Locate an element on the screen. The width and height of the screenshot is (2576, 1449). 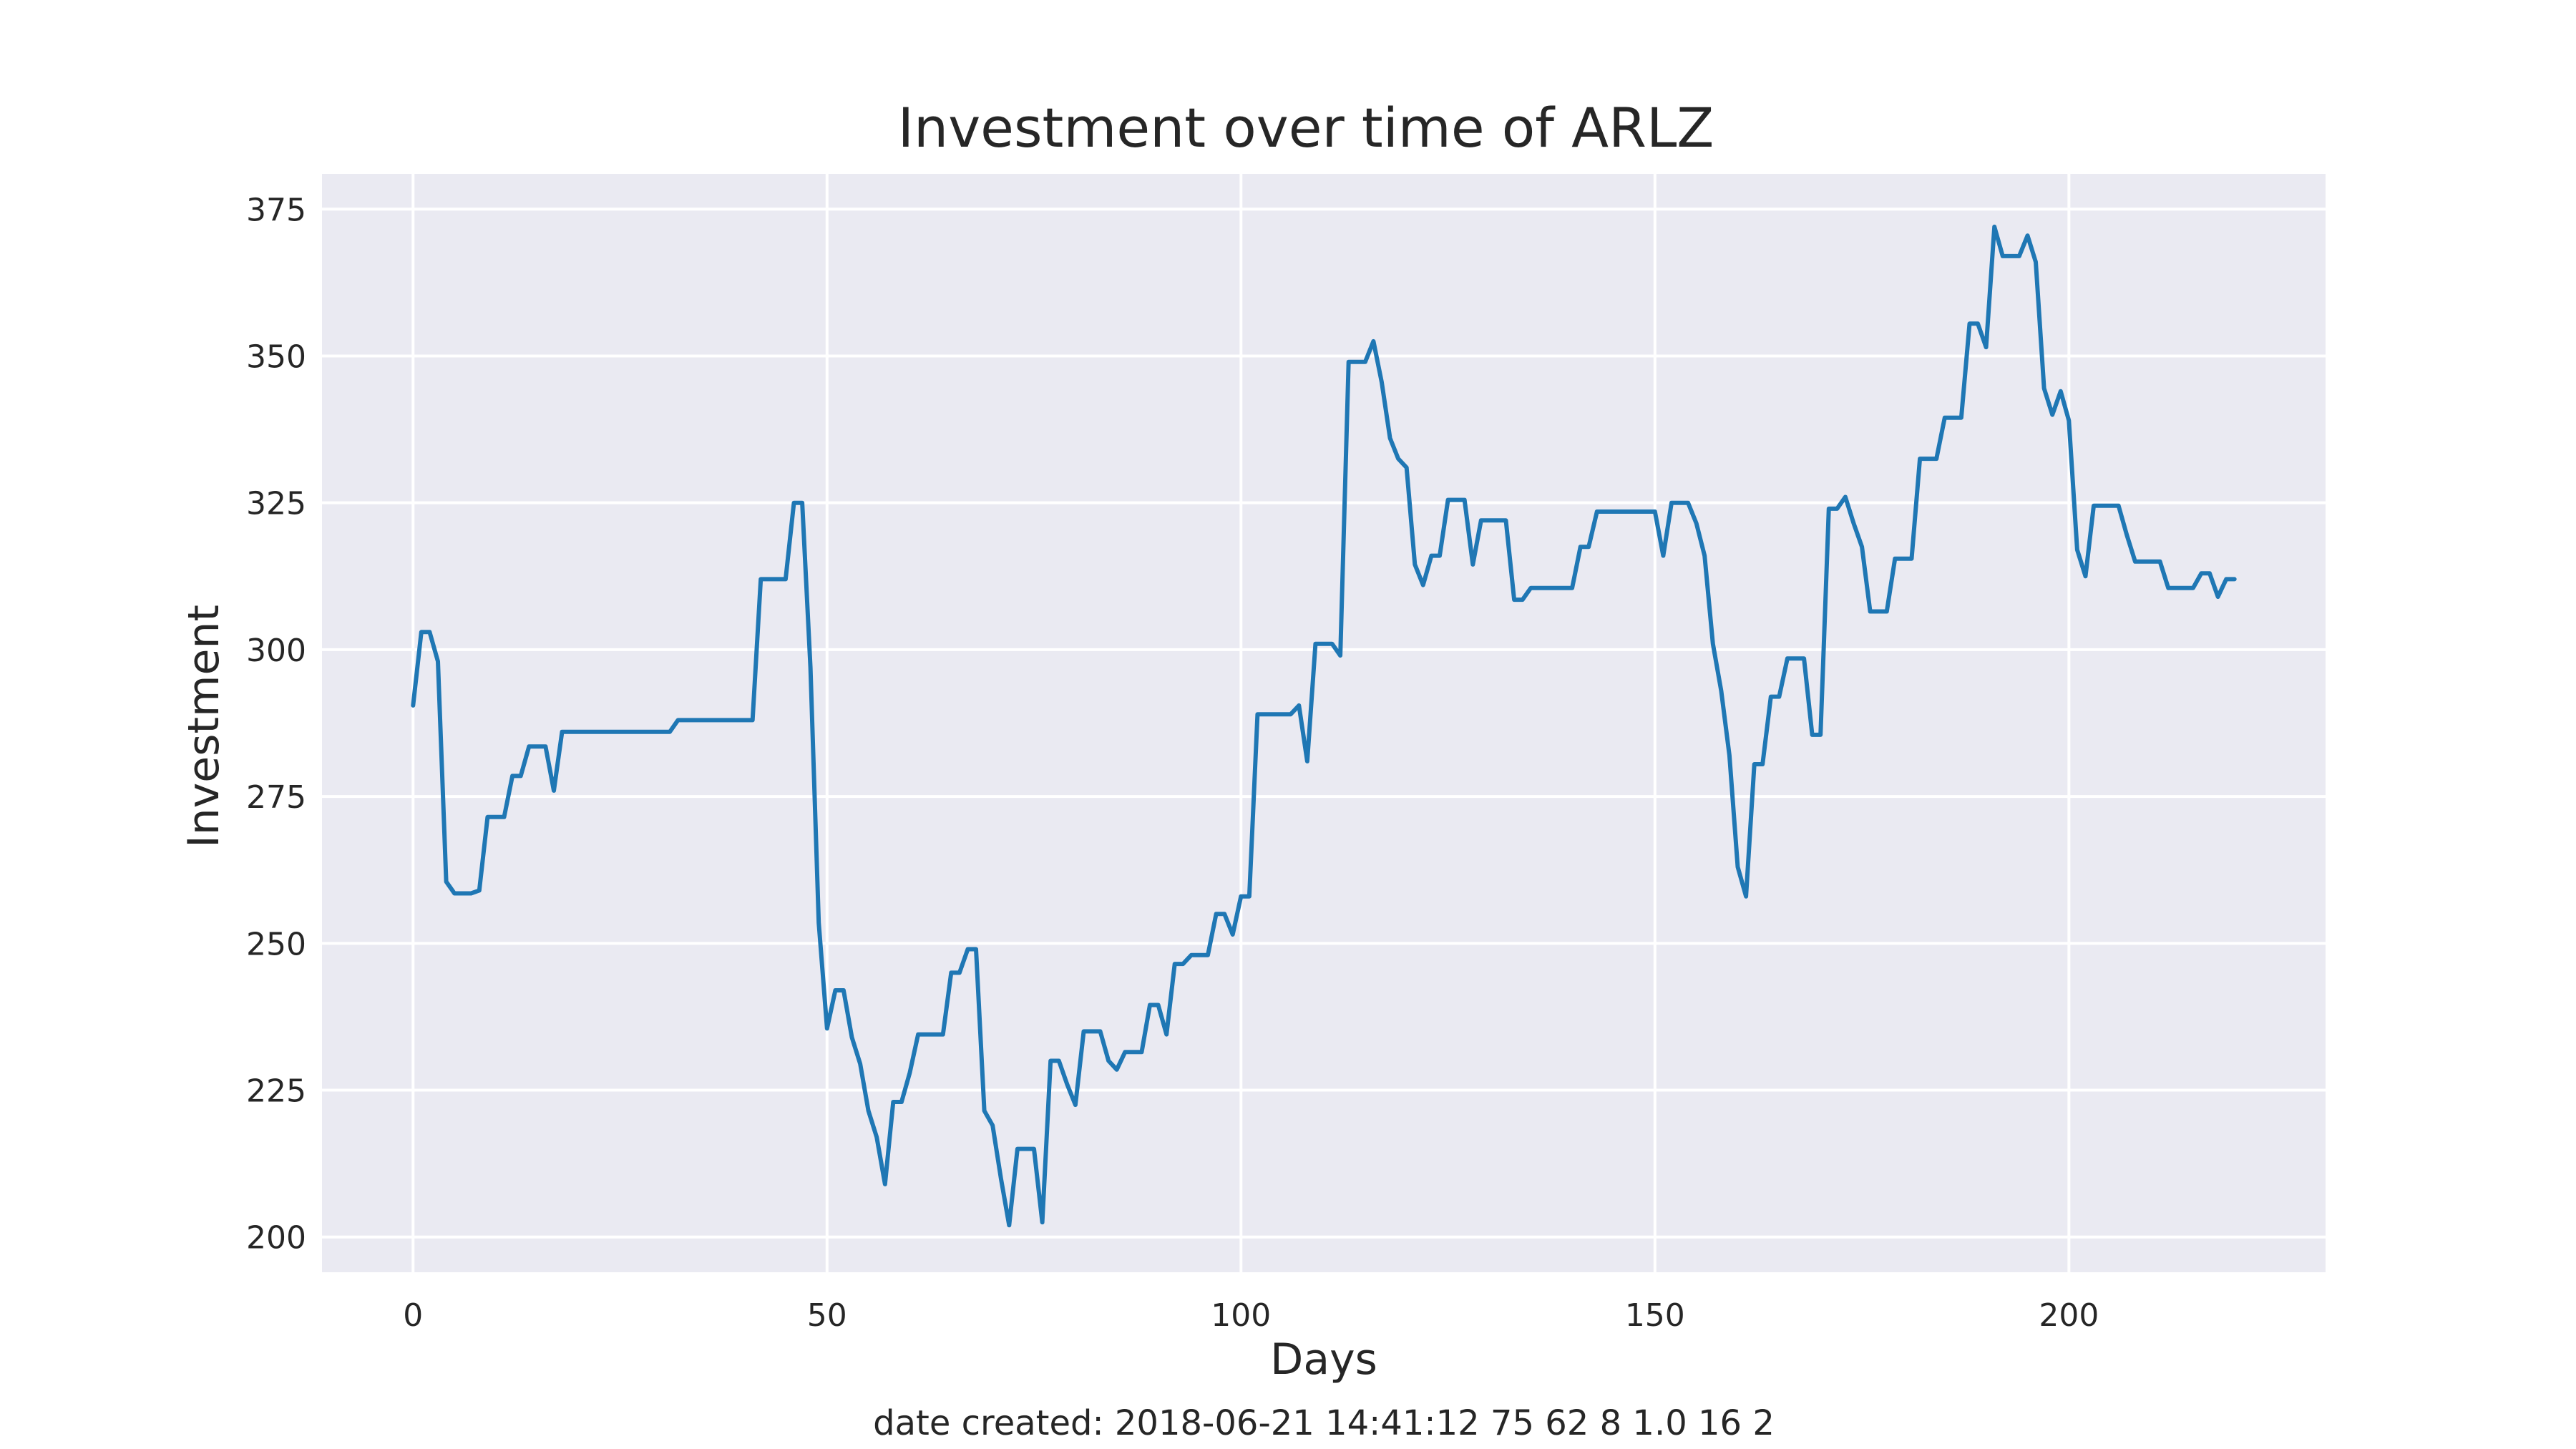
y-tick-labels: 200 225 250 275 300 325 350 375 is located at coordinates (276, 724).